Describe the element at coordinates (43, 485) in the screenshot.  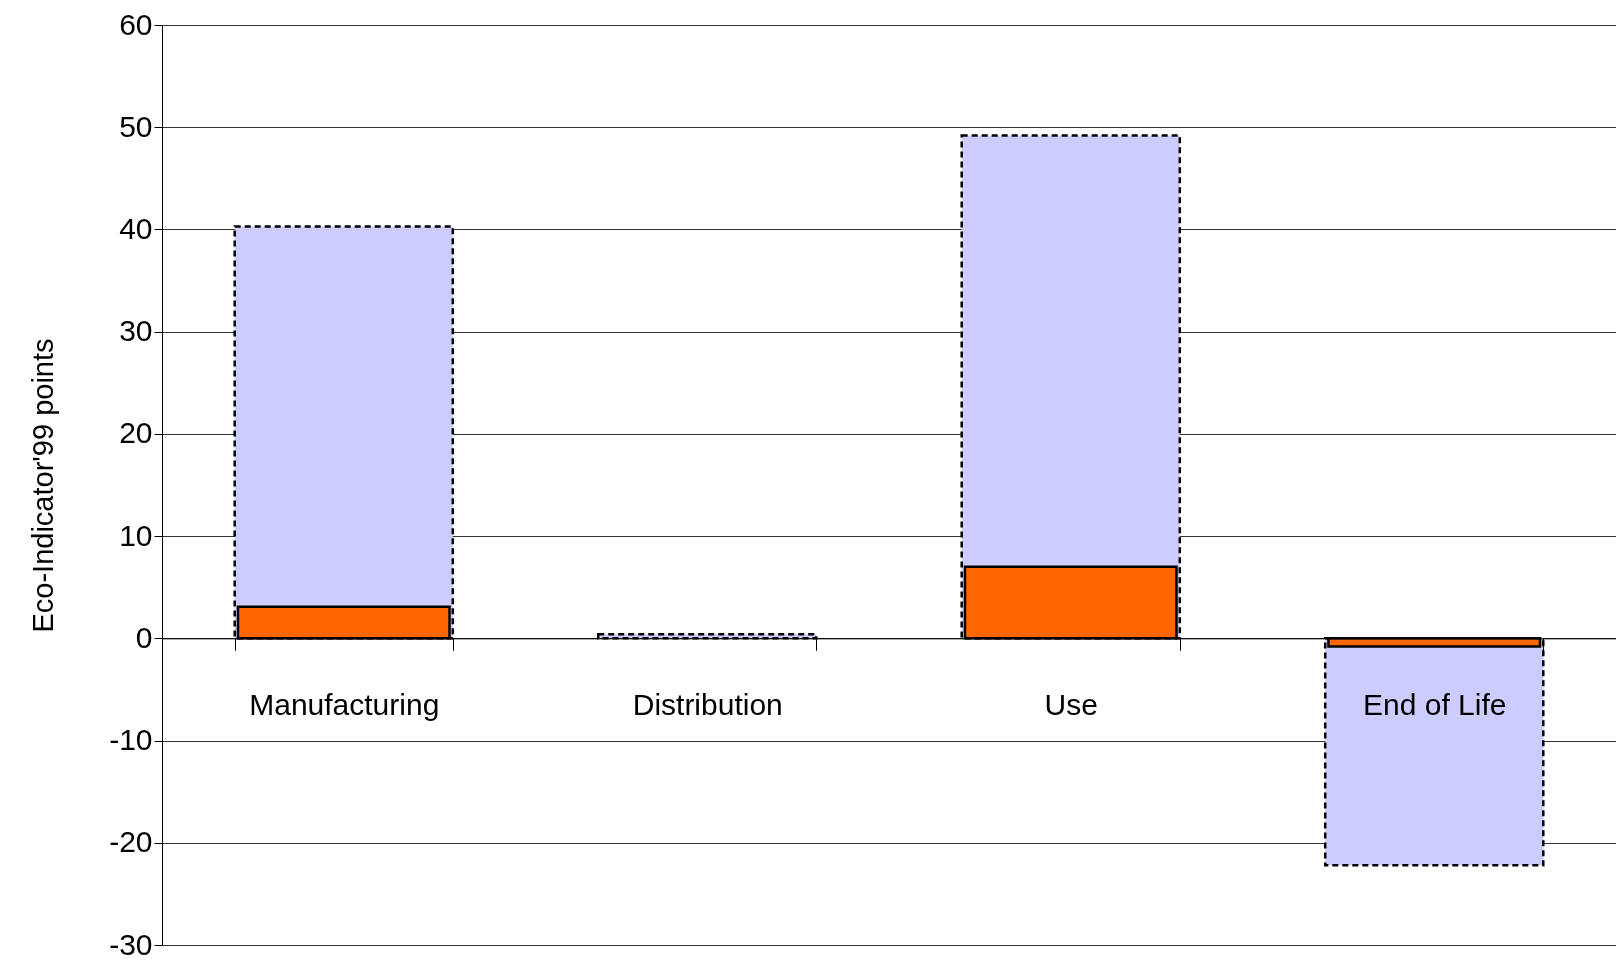
I see `y-axis-title: Eco-Indicator'99 points` at that location.